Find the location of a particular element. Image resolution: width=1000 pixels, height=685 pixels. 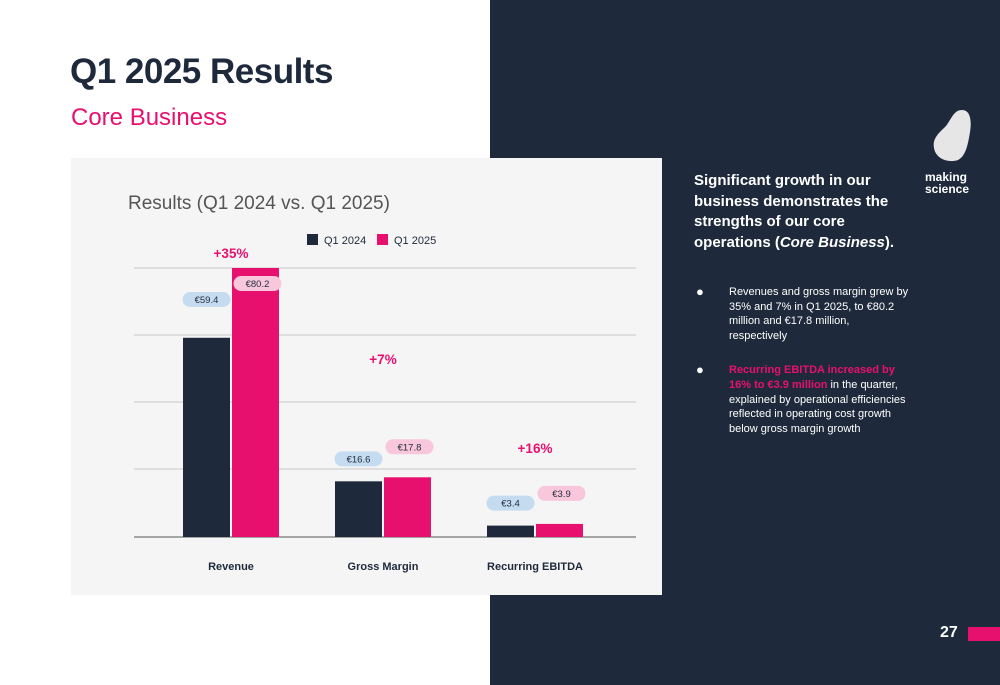

legend-label: Q1 2024 is located at coordinates (345, 241).